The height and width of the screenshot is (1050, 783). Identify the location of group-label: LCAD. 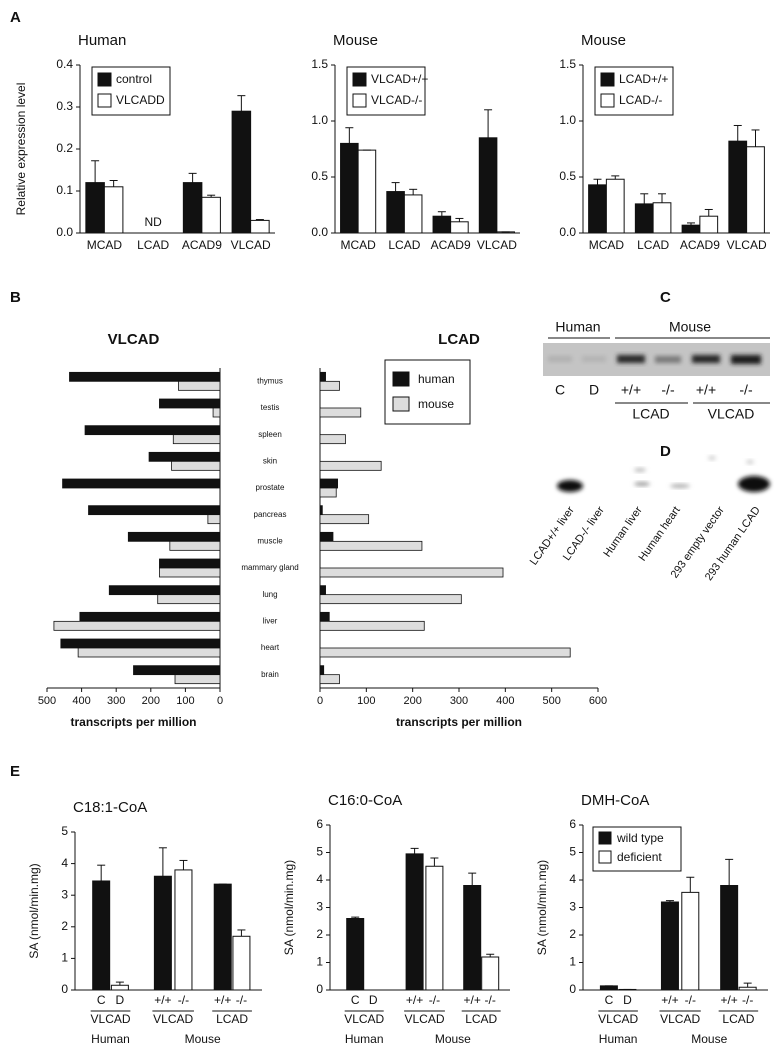
(232, 1019).